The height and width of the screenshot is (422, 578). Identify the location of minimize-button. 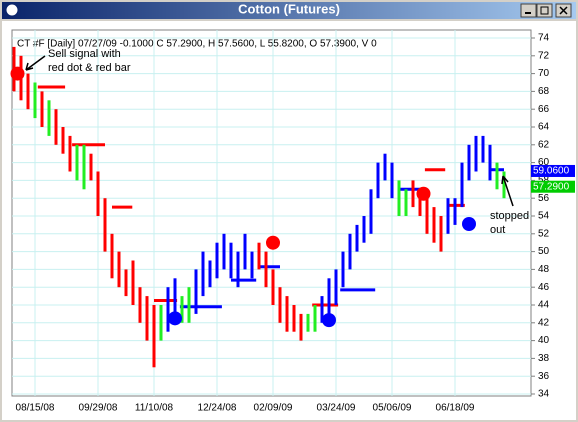
(528, 10).